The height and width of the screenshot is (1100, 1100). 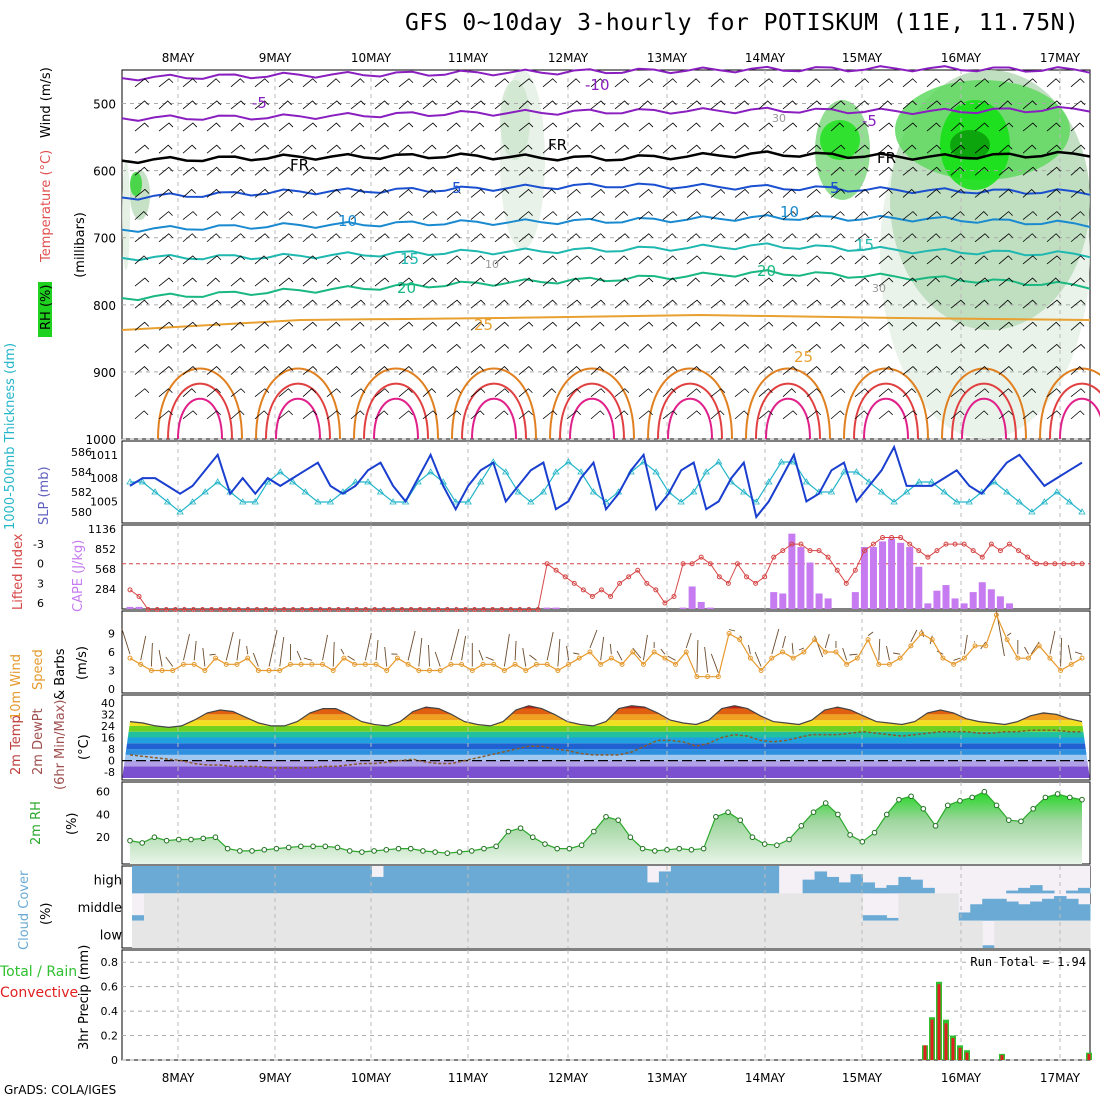 I want to click on run-total-label: Run Total = 1.94, so click(x=1028, y=962).